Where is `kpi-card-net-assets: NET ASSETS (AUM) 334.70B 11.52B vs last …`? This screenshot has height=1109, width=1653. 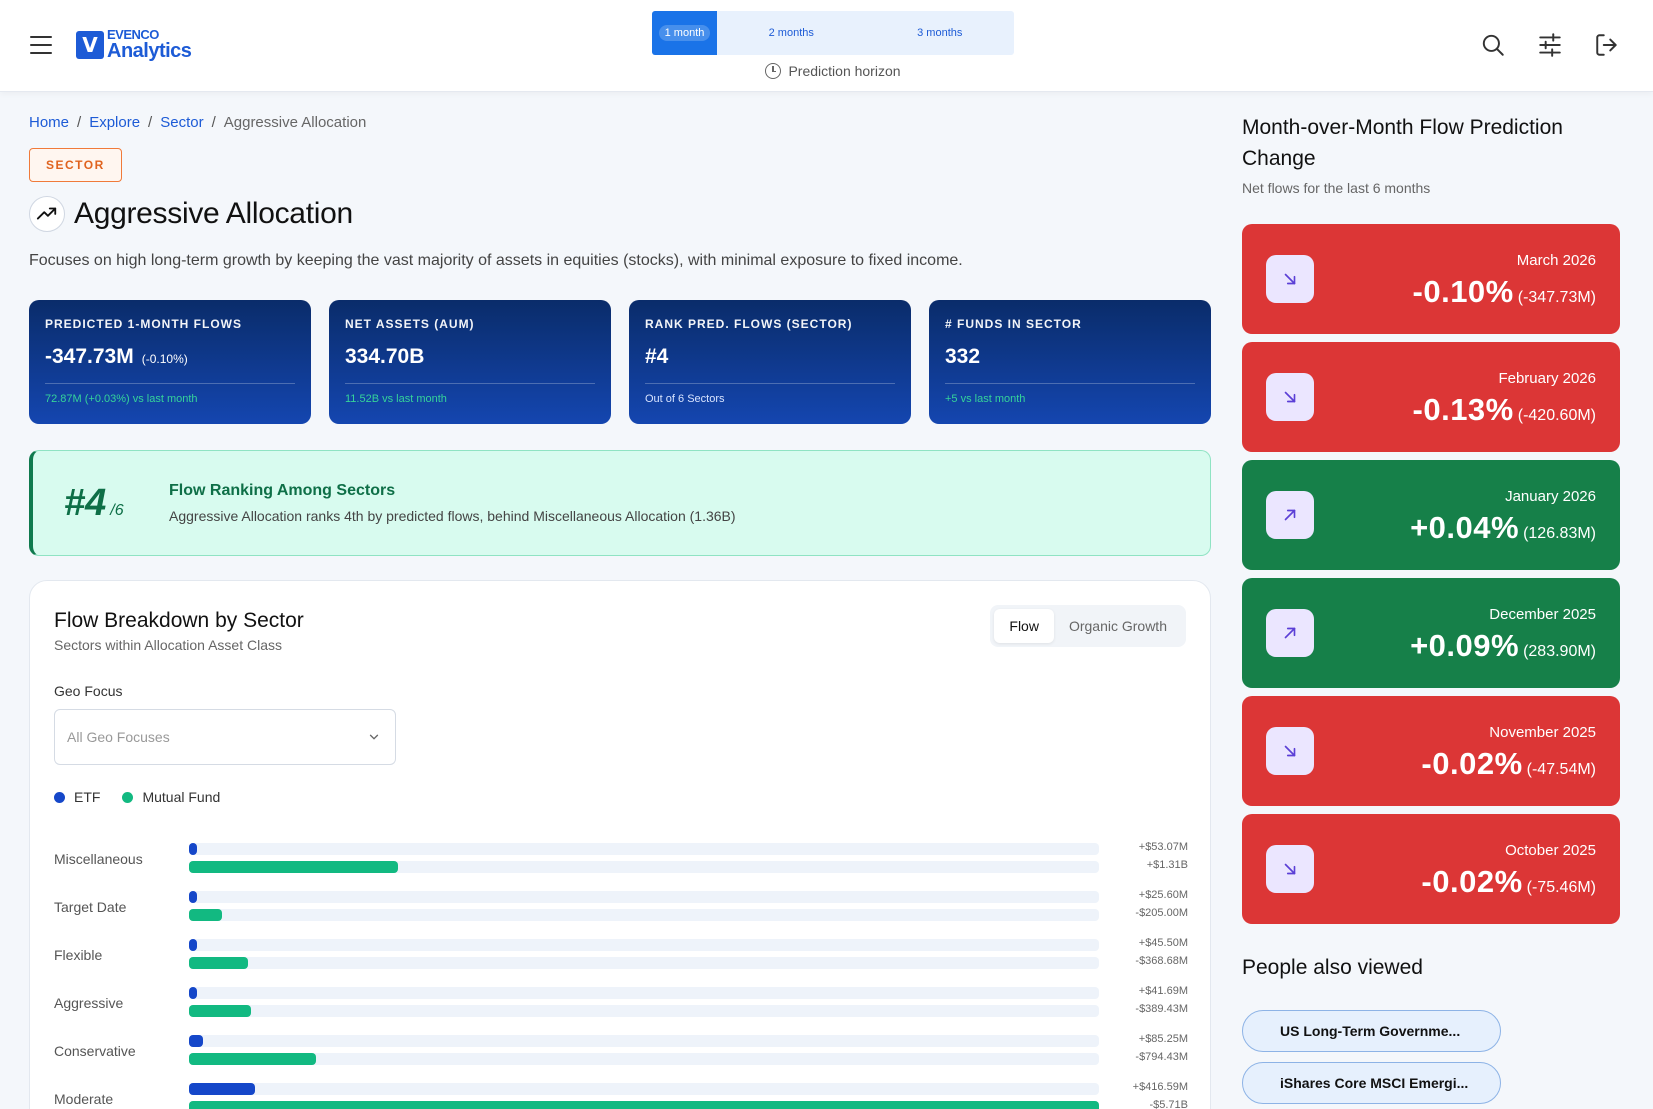
kpi-card-net-assets: NET ASSETS (AUM) 334.70B 11.52B vs last … is located at coordinates (470, 362).